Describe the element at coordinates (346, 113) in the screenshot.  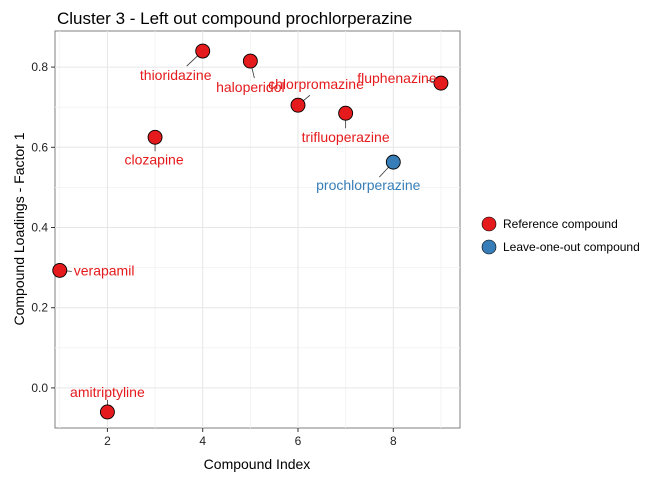
I see `data-point-trifluoperazine` at that location.